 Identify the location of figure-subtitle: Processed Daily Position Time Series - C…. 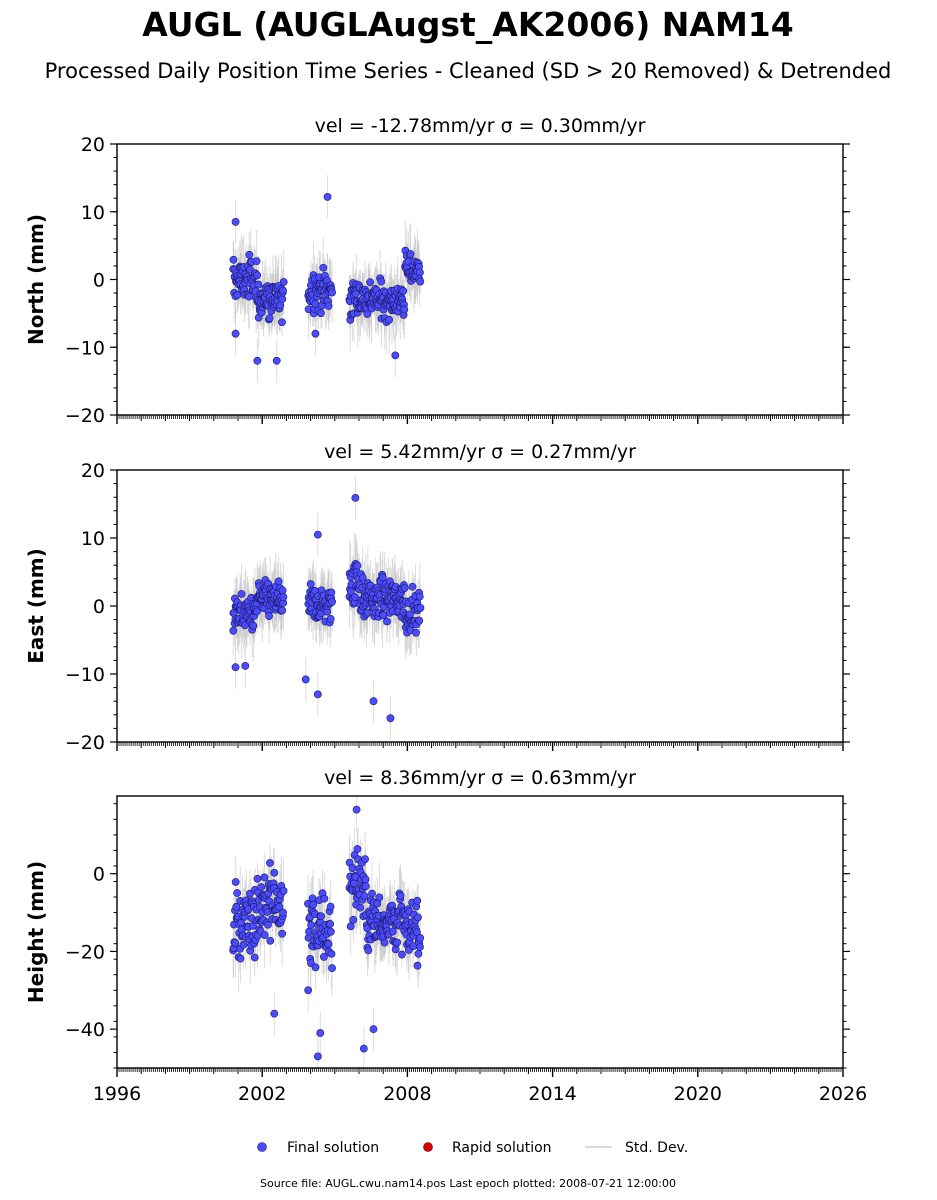
(468, 71).